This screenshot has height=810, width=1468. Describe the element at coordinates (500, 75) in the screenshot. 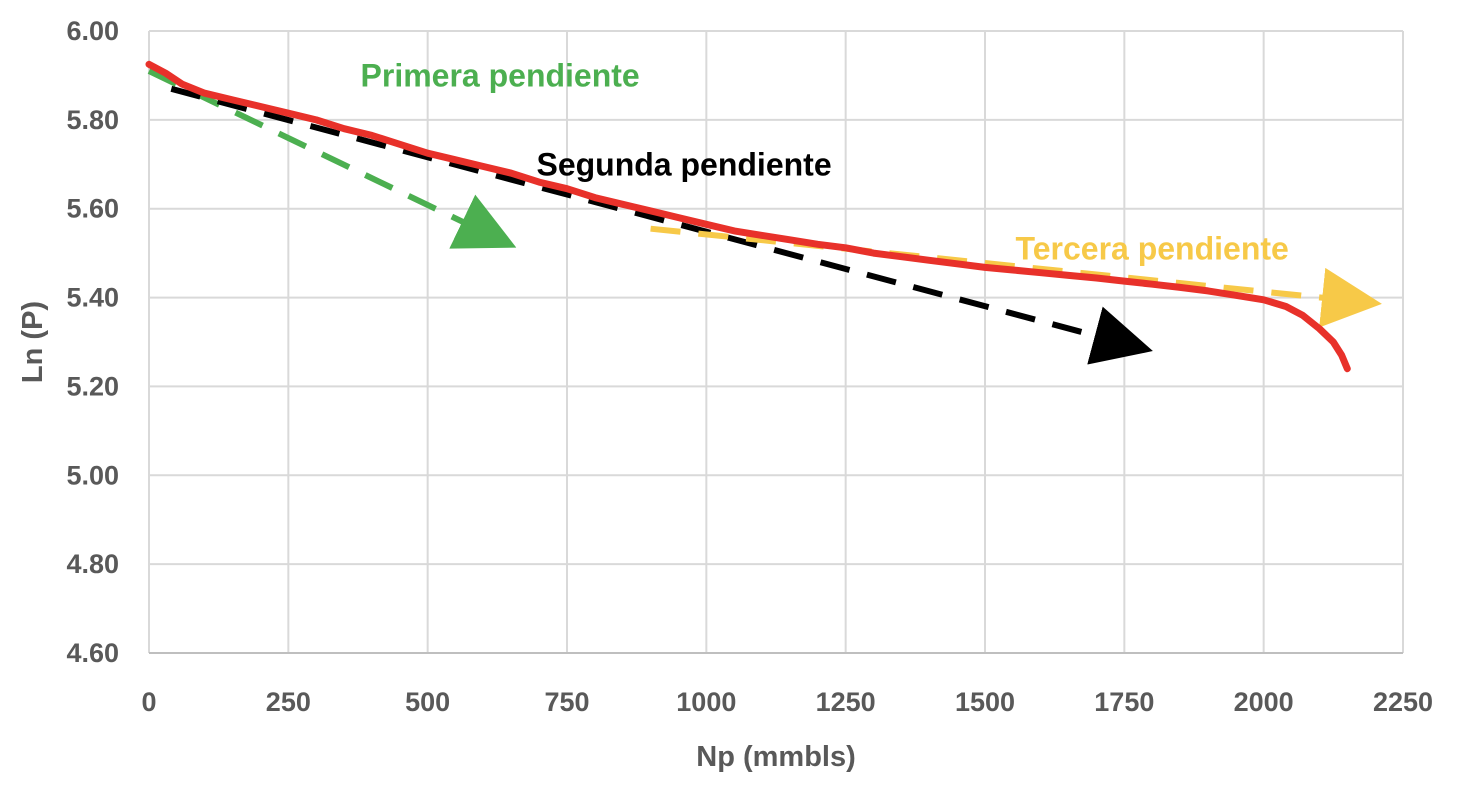

I see `annotation-label: Primera pendiente` at that location.